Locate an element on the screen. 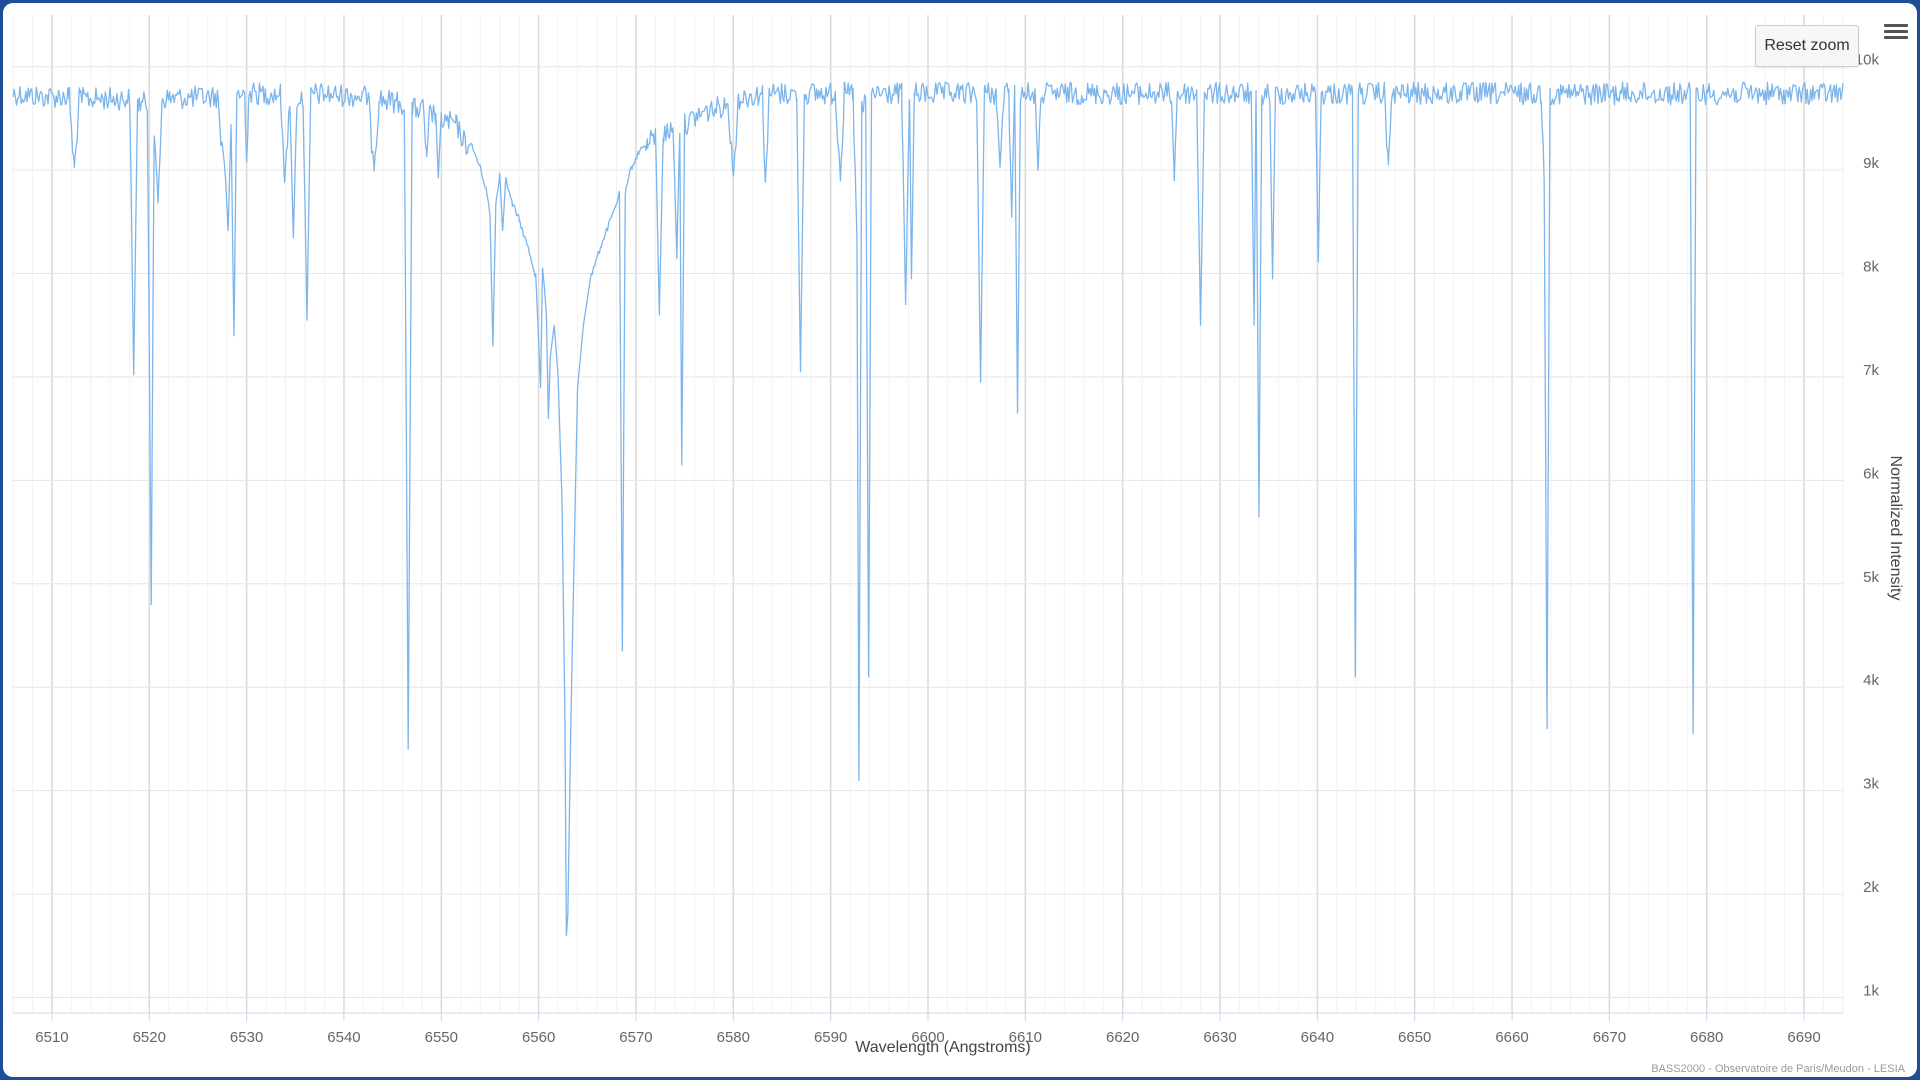 Image resolution: width=1920 pixels, height=1080 pixels. x-tick-label: 6690 is located at coordinates (1803, 1037).